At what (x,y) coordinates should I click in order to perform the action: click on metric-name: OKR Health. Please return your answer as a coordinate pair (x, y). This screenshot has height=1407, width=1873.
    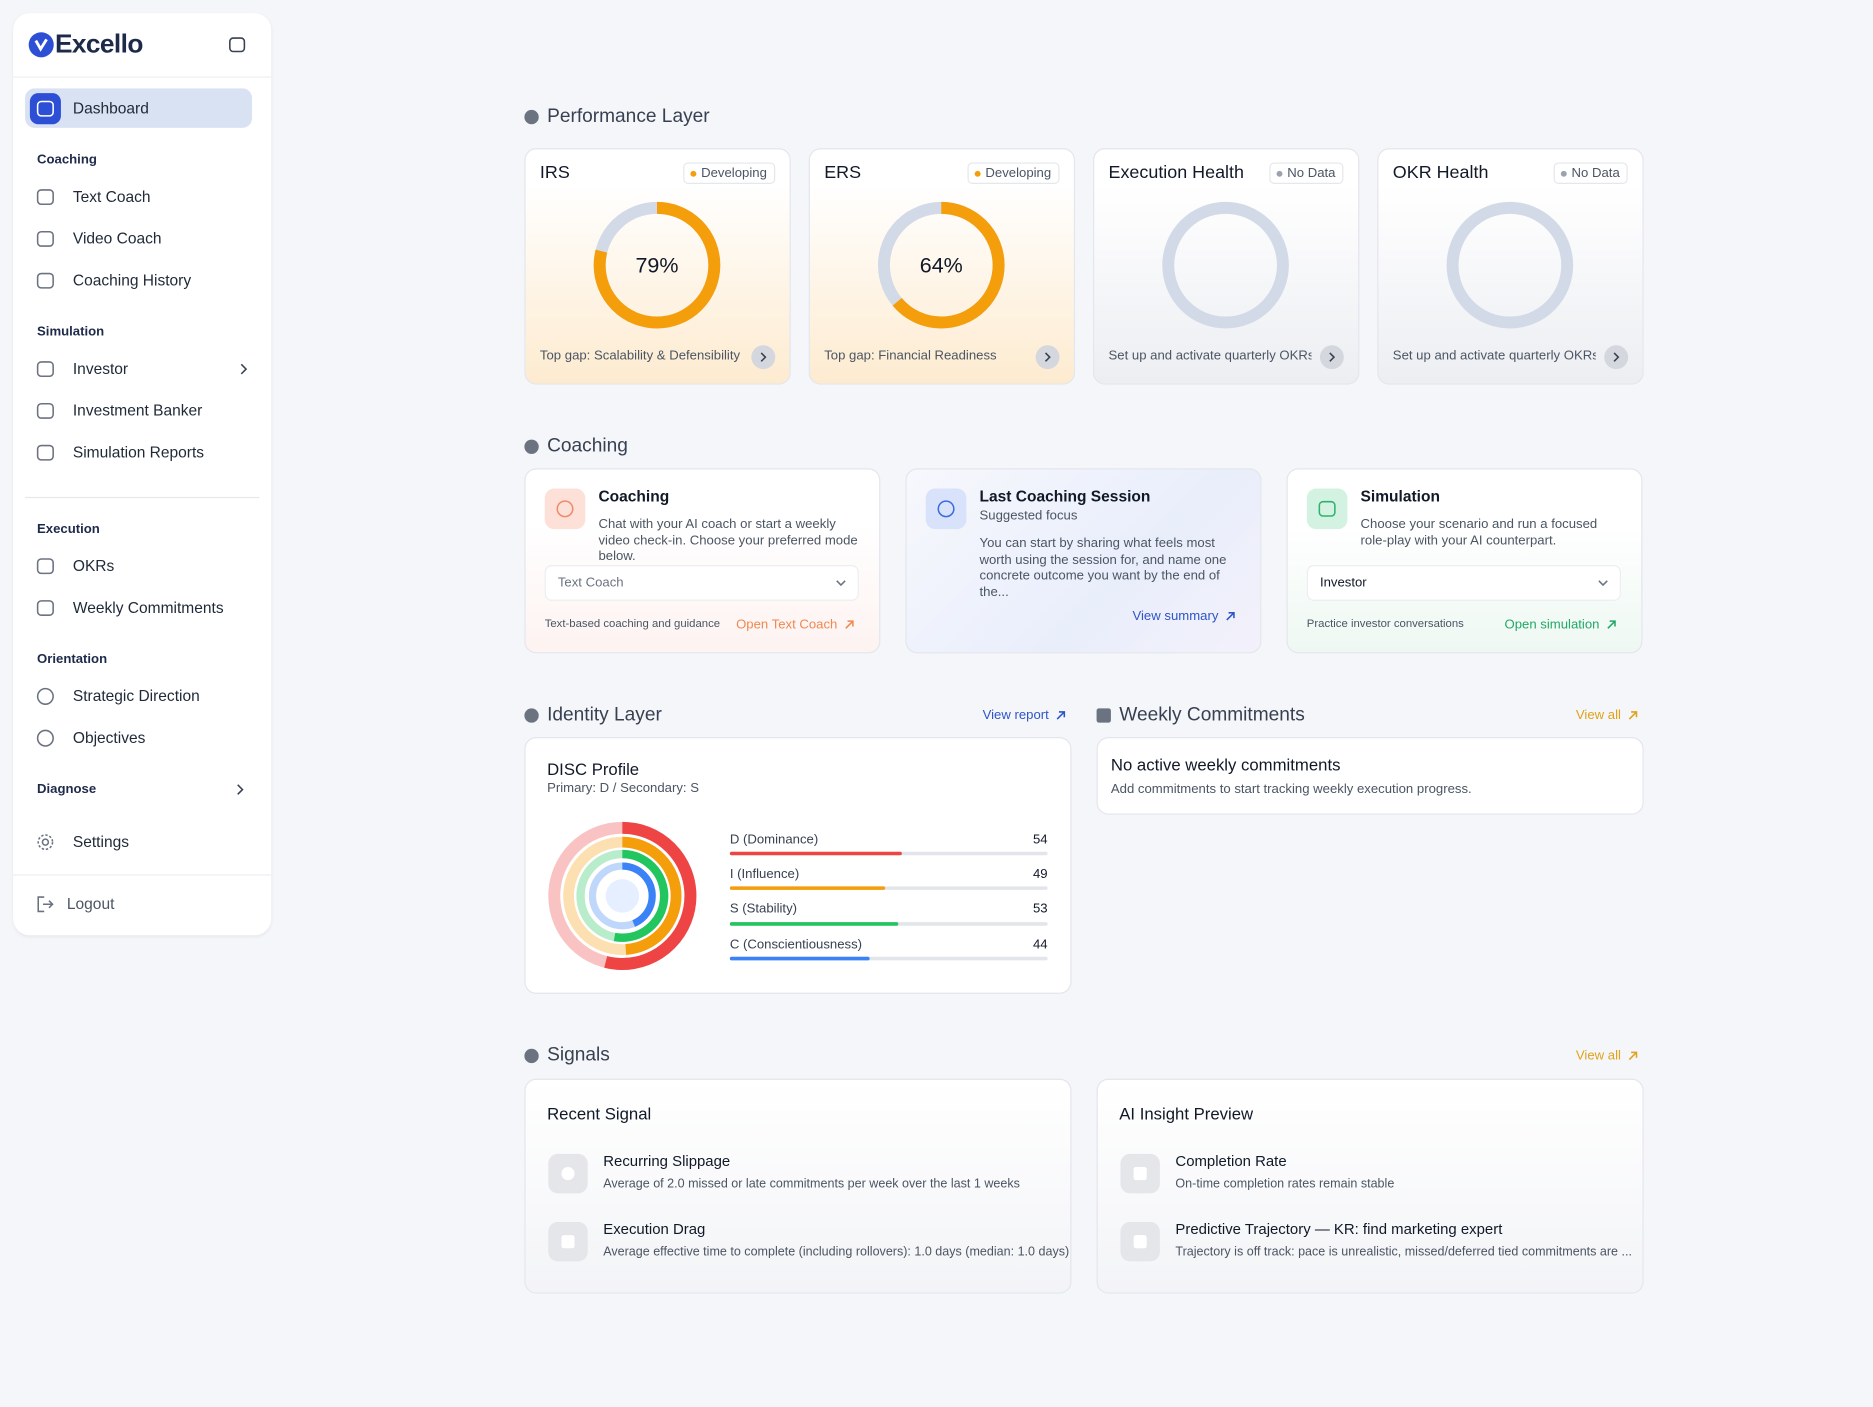
    Looking at the image, I should click on (1440, 173).